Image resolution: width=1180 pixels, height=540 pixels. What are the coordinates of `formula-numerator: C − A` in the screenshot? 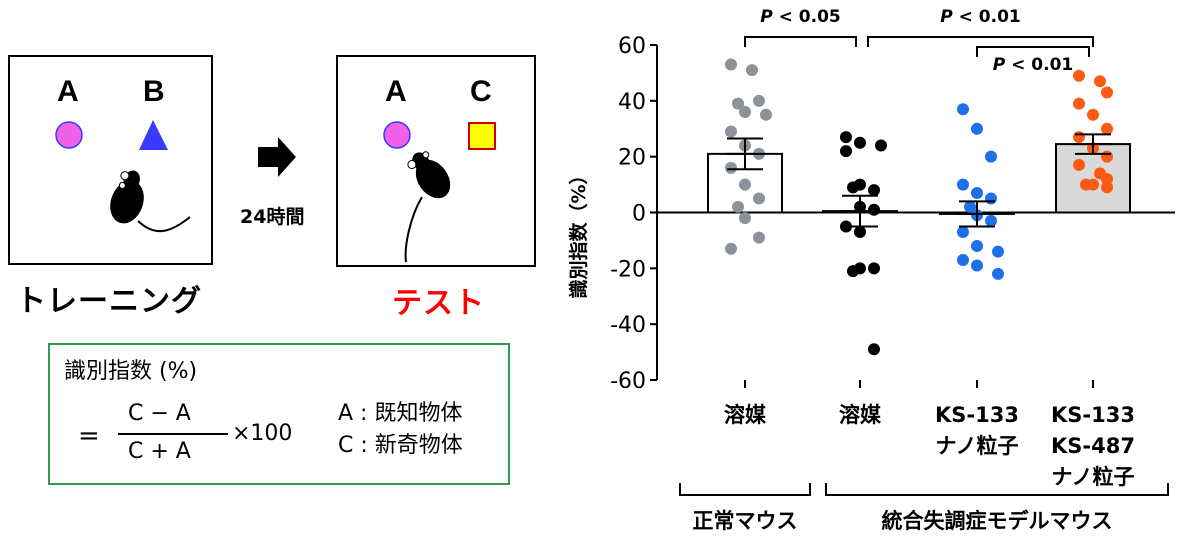 It's located at (159, 413).